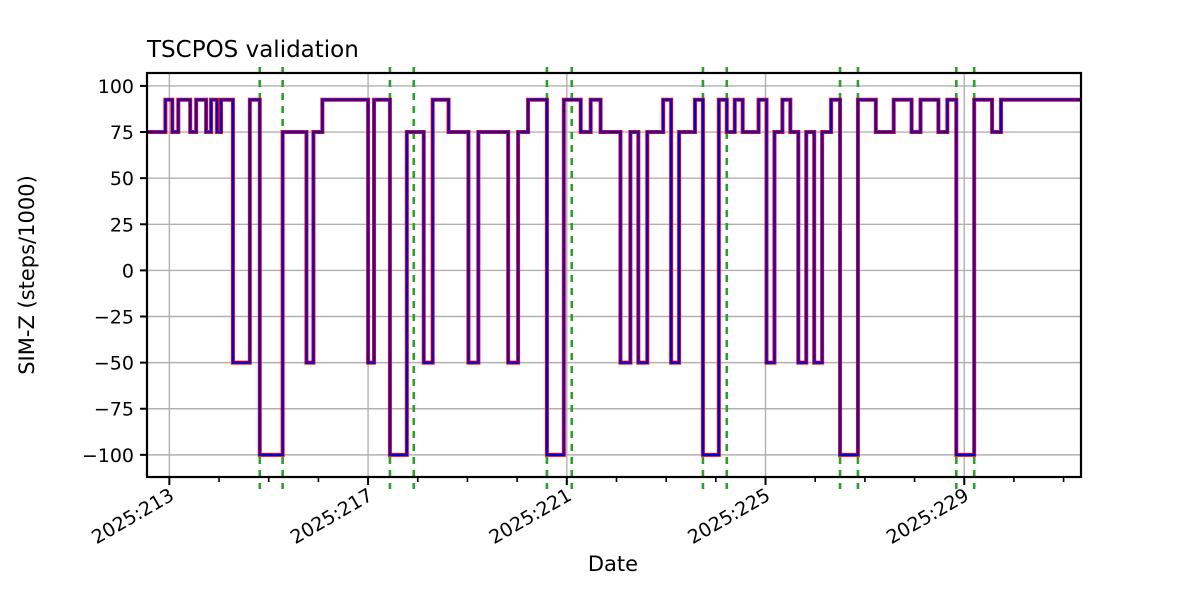 This screenshot has height=600, width=1200. I want to click on x-tick-label: 2025:213, so click(133, 516).